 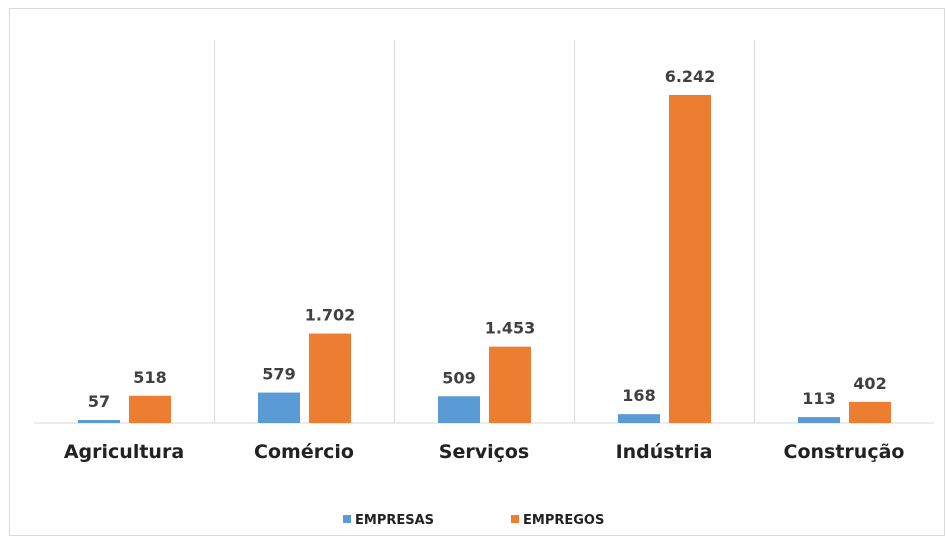 I want to click on data-label-empregos-1: 1.702, so click(x=330, y=315).